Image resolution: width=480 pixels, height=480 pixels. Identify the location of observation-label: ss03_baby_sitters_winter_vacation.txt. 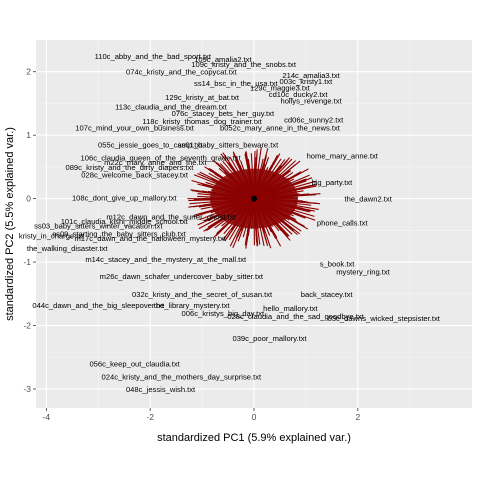
(98, 225).